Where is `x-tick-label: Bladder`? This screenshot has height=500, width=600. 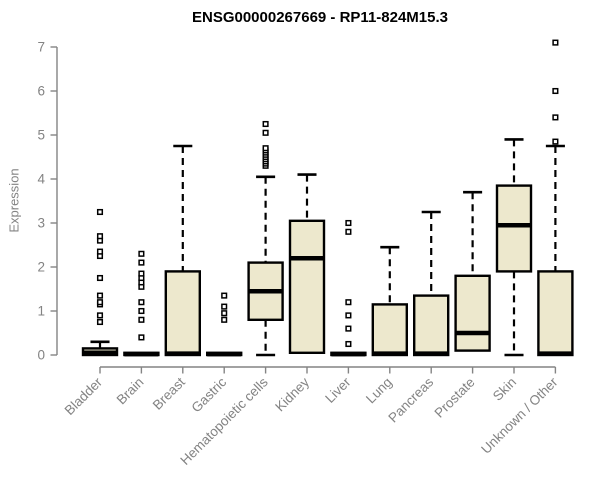
x-tick-label: Bladder is located at coordinates (84, 396).